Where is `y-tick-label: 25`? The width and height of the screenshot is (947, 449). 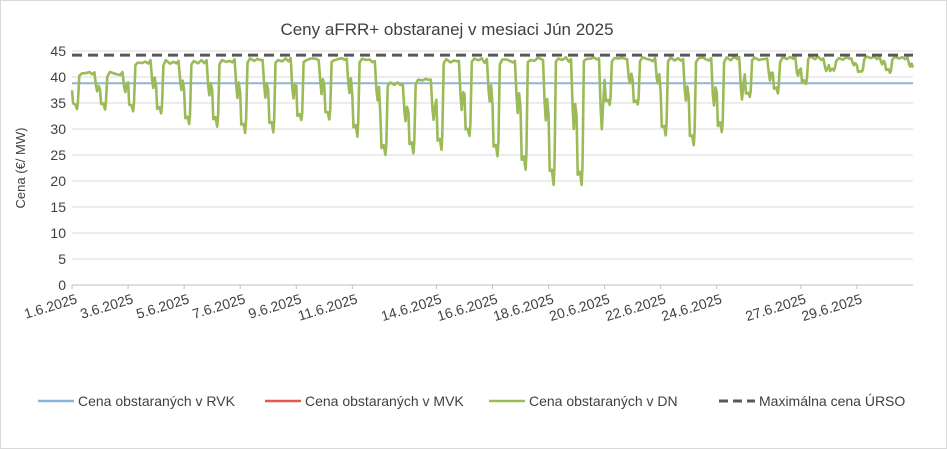 y-tick-label: 25 is located at coordinates (58, 155).